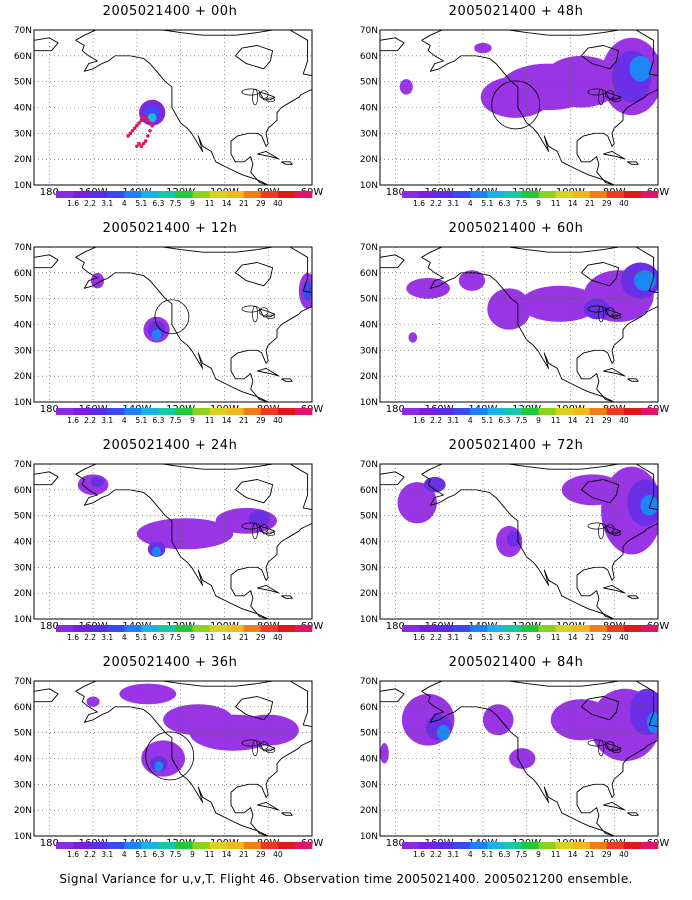 The height and width of the screenshot is (900, 692). What do you see at coordinates (141, 854) in the screenshot?
I see `colorbar-label: 5.1` at bounding box center [141, 854].